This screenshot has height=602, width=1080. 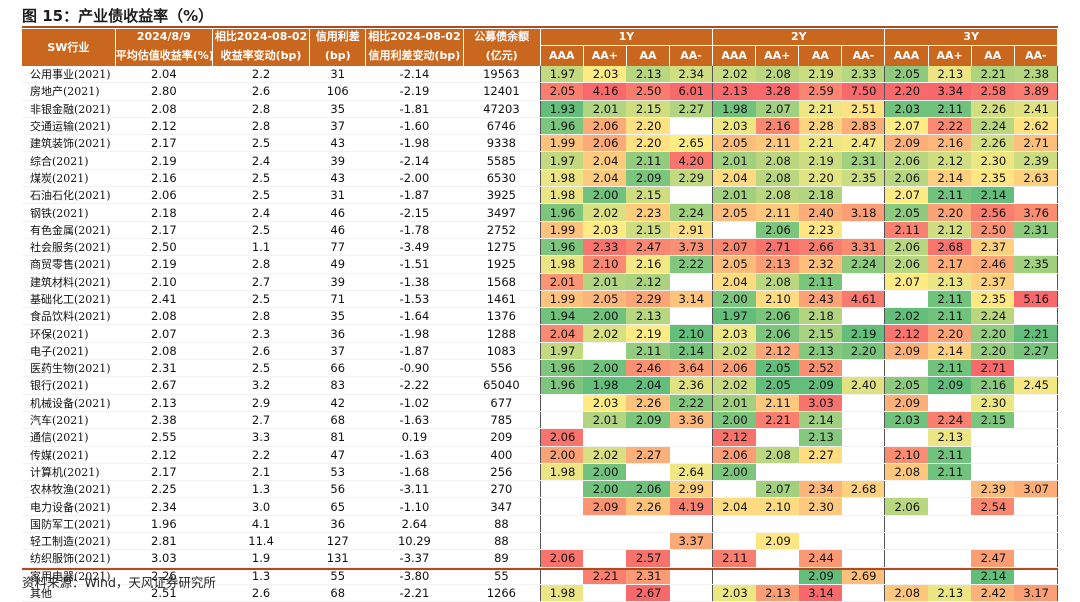 I want to click on yield-cell: 2.29, so click(x=691, y=178).